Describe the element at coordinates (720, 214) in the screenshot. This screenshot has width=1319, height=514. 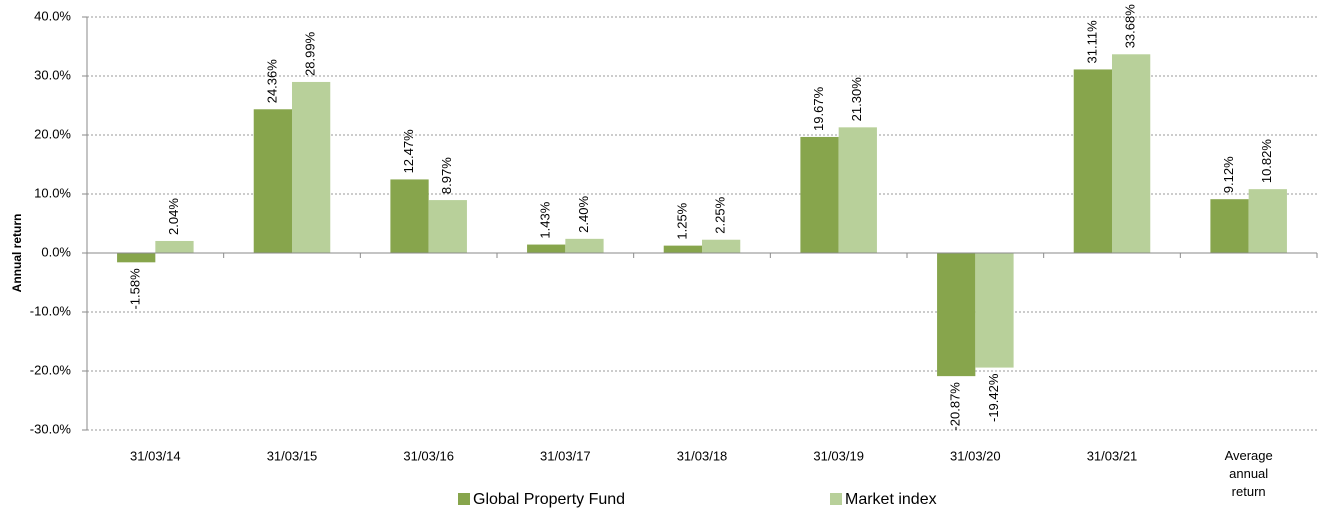
I see `value-label: 2.25%` at that location.